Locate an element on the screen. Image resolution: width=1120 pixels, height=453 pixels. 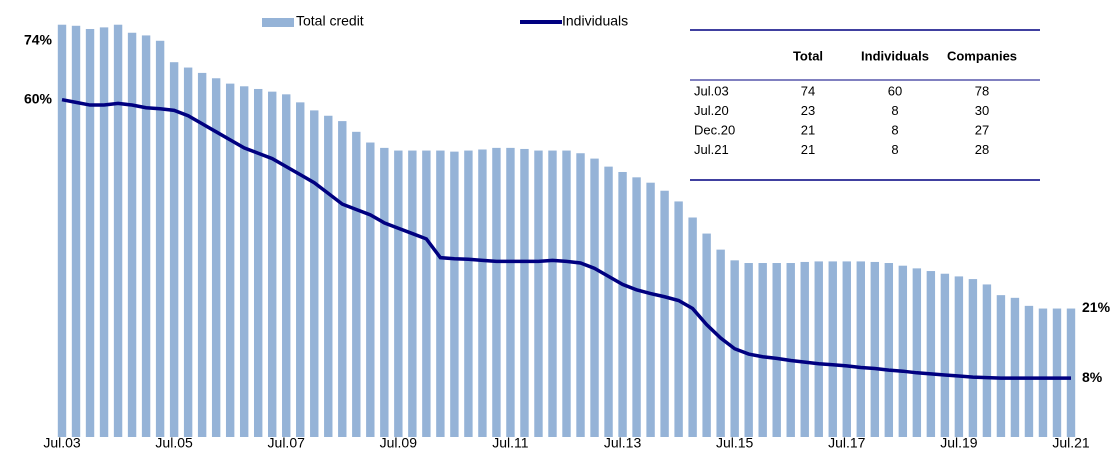
legend-swatch is located at coordinates (278, 22).